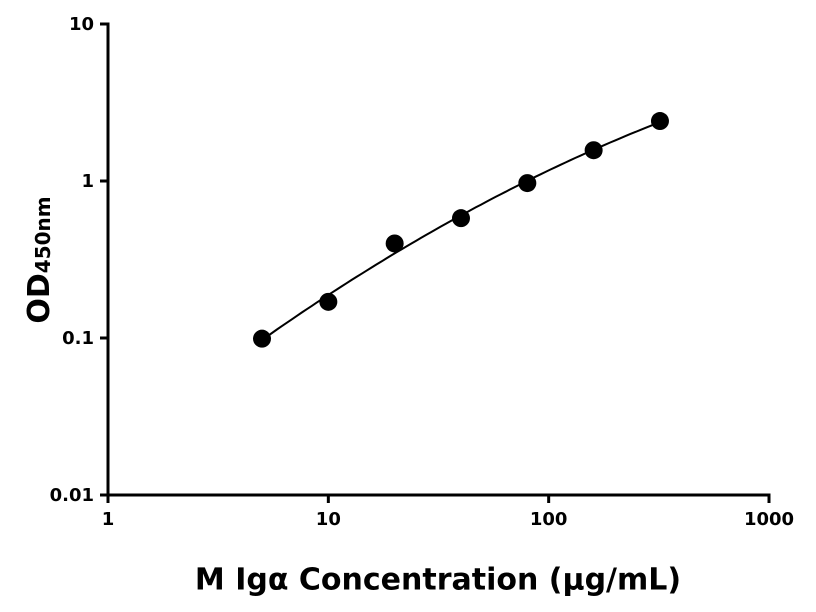 The height and width of the screenshot is (612, 816). What do you see at coordinates (81, 24) in the screenshot?
I see `y-tick-label: 10` at bounding box center [81, 24].